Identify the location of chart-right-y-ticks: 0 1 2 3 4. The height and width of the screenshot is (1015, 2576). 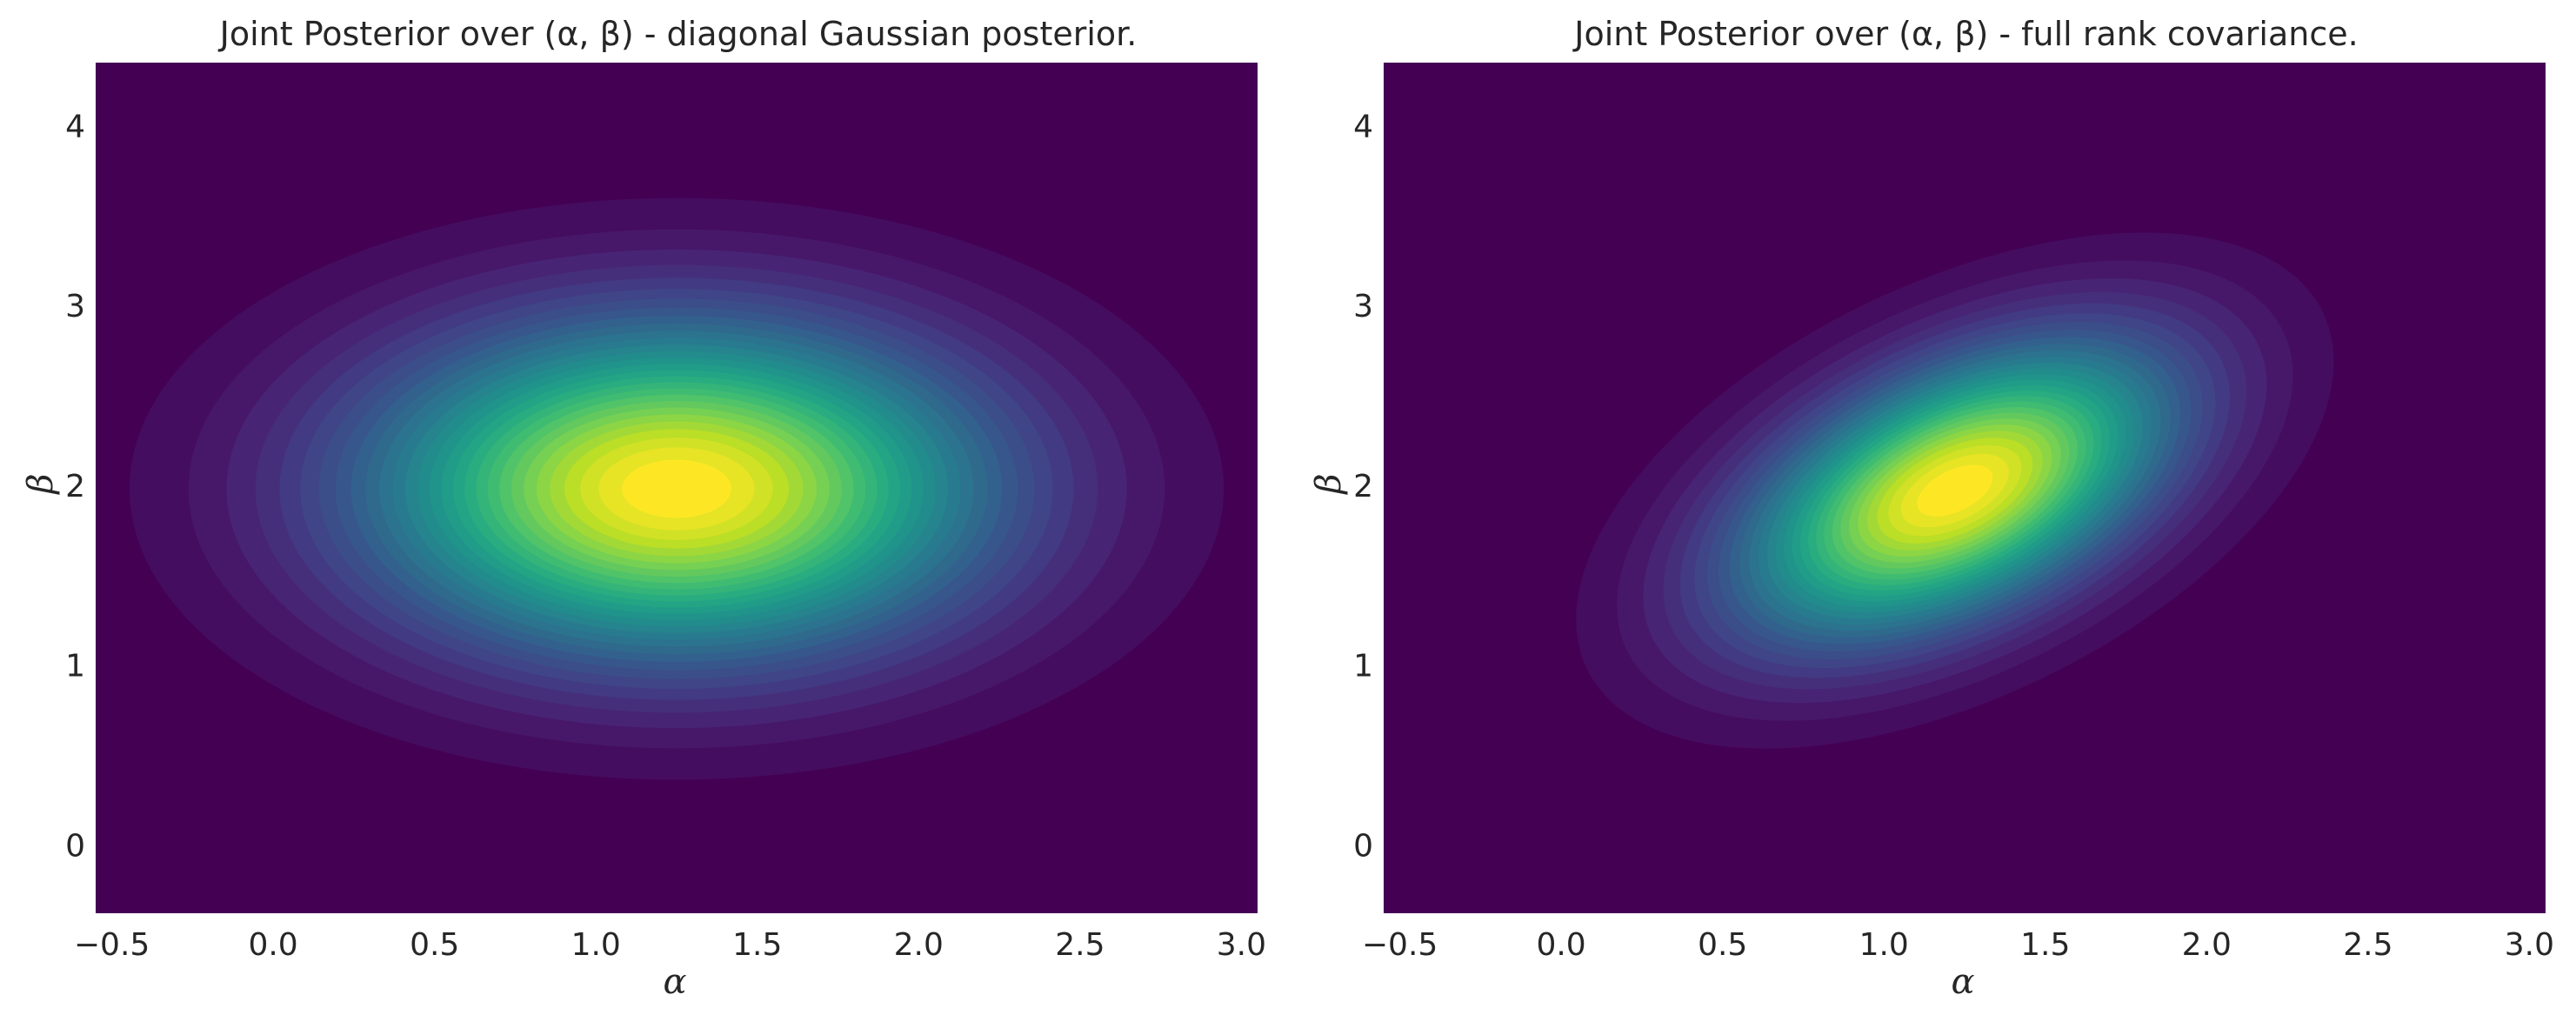
(1363, 486).